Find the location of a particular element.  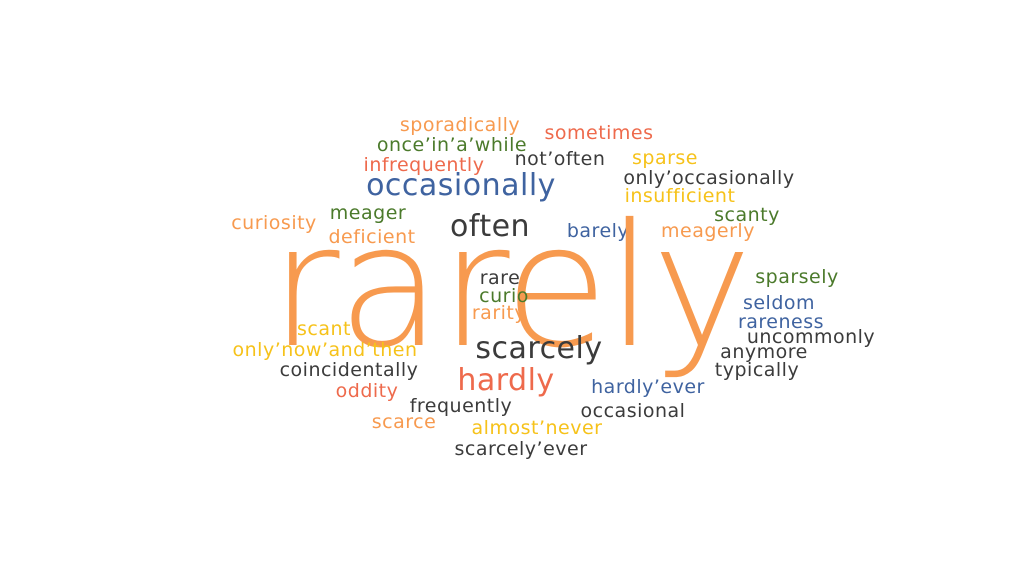

word-sparse: sparse is located at coordinates (665, 158).